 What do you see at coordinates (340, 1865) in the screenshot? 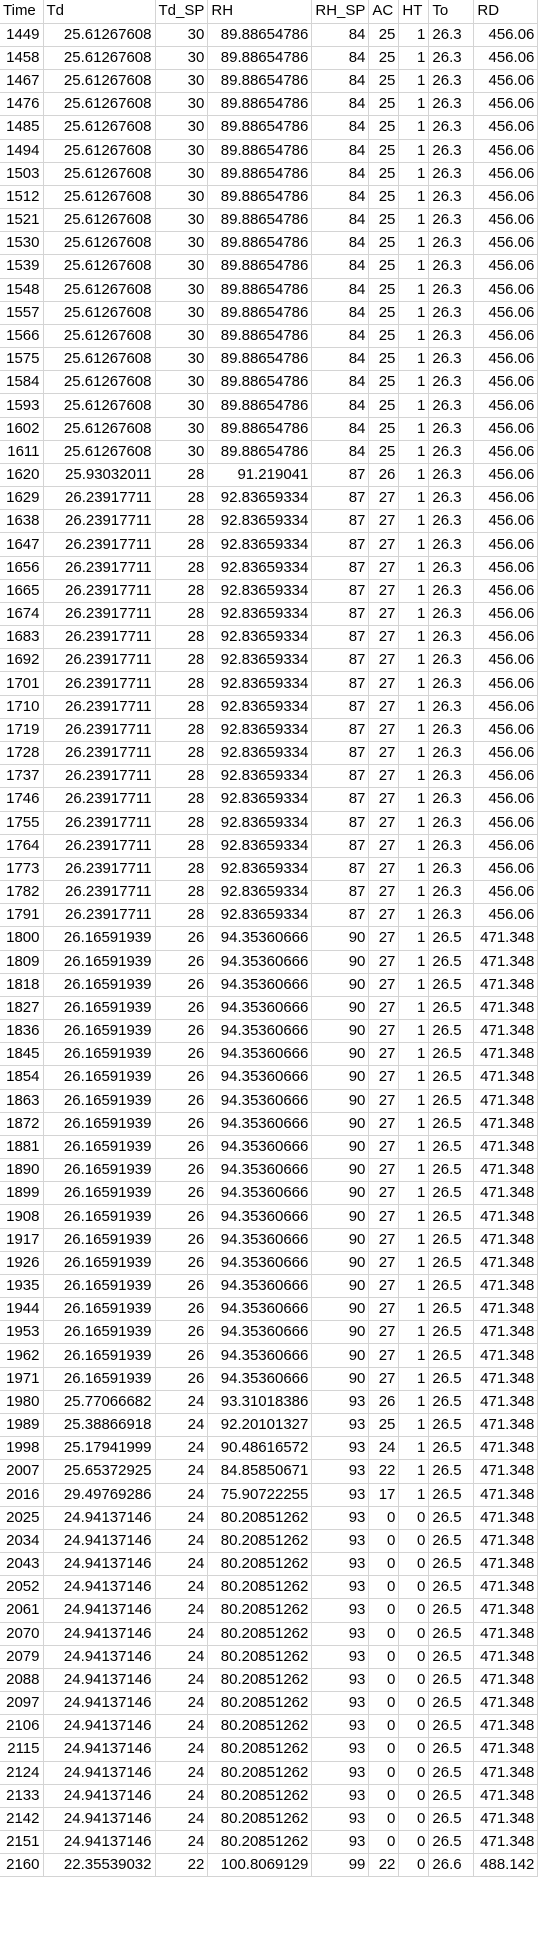
I see `cell-rh-sp: 99` at bounding box center [340, 1865].